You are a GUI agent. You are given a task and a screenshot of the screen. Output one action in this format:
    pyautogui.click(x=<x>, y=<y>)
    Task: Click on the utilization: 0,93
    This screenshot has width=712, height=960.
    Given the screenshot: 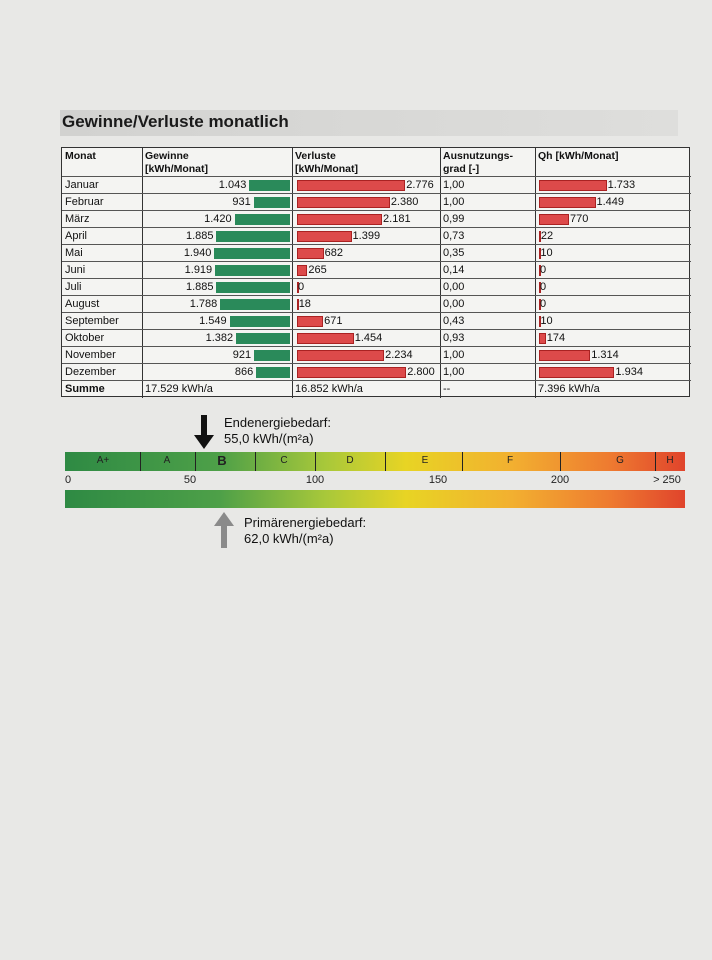 What is the action you would take?
    pyautogui.click(x=454, y=338)
    